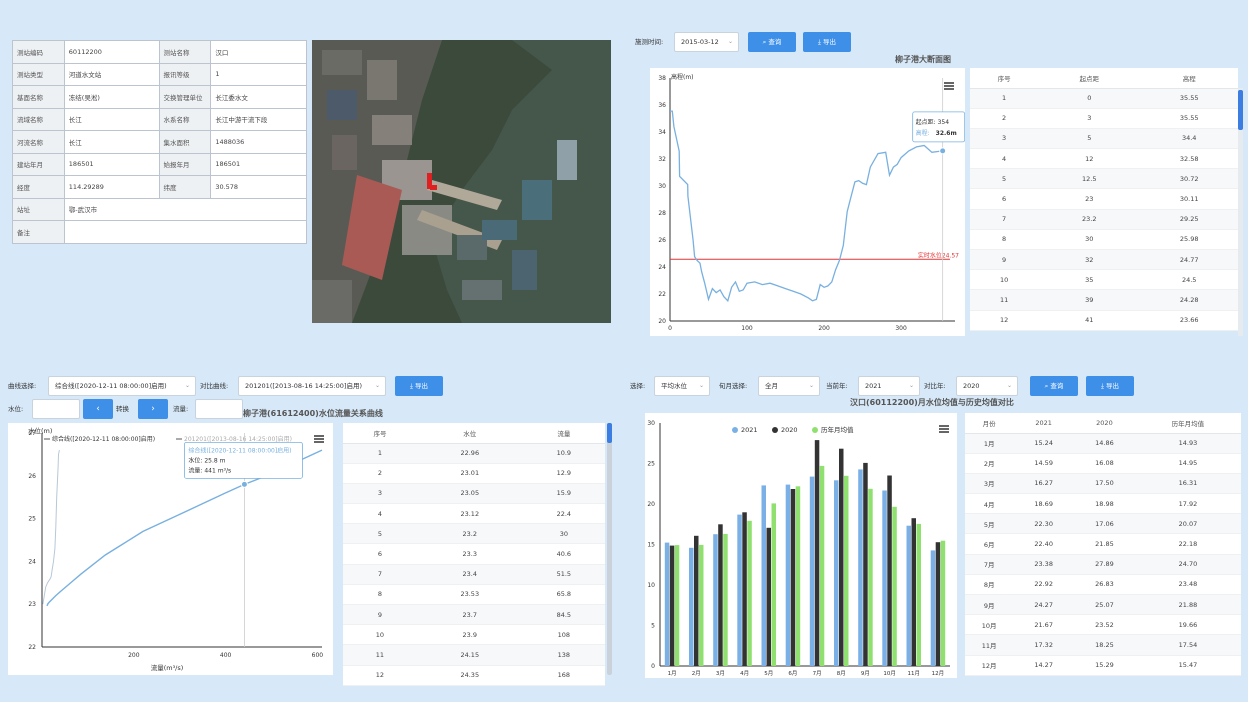 The image size is (1248, 702). I want to click on table-row: 11 39 24.28, so click(1104, 300).